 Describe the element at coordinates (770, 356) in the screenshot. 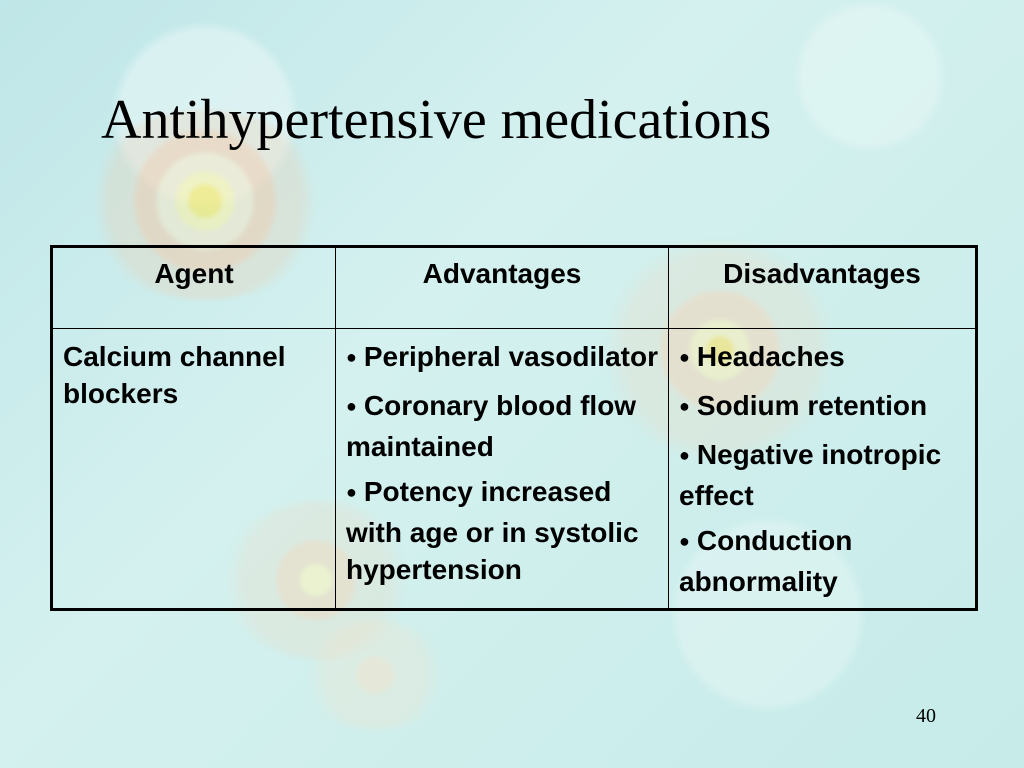

I see `disadvantage-text: Headaches` at that location.